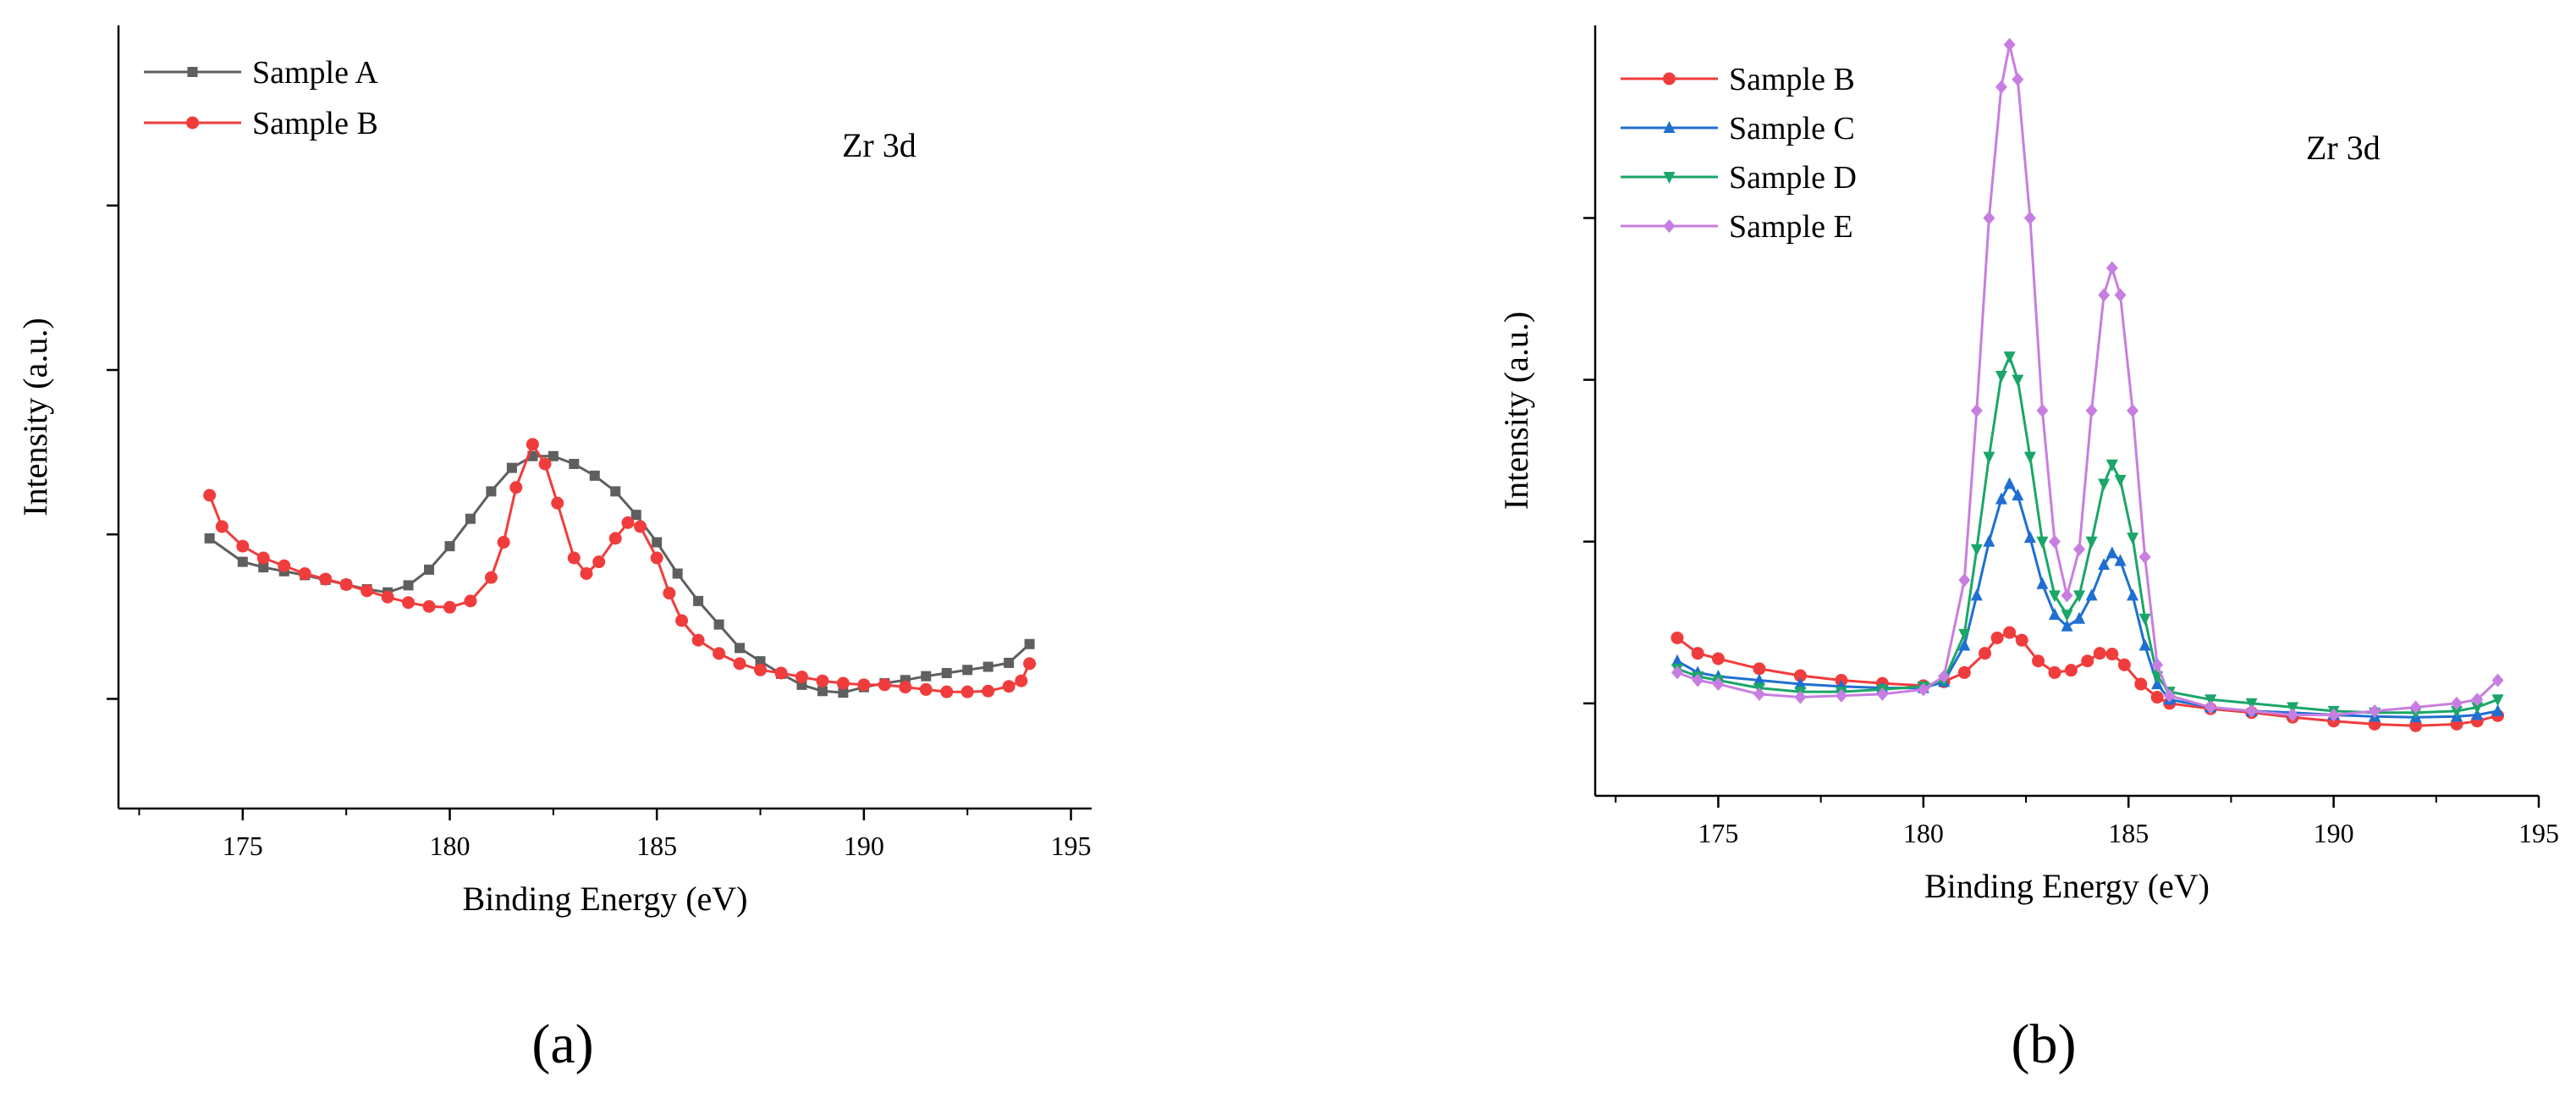 The image size is (2576, 1104). What do you see at coordinates (315, 123) in the screenshot?
I see `legend-label: Sample B` at bounding box center [315, 123].